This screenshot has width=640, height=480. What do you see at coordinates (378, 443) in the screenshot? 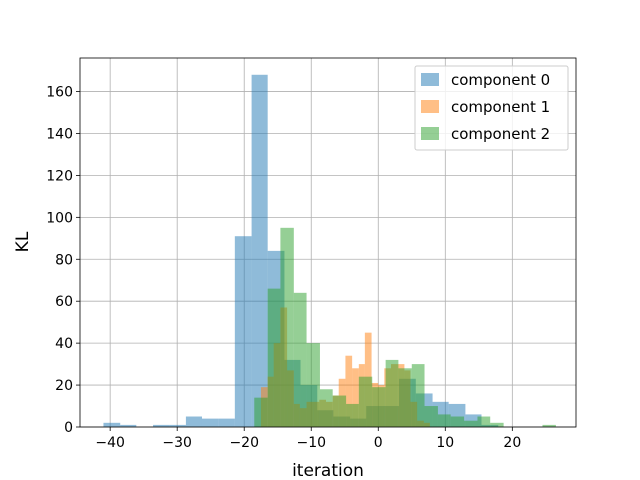
I see `x-tick-label: 0` at bounding box center [378, 443].